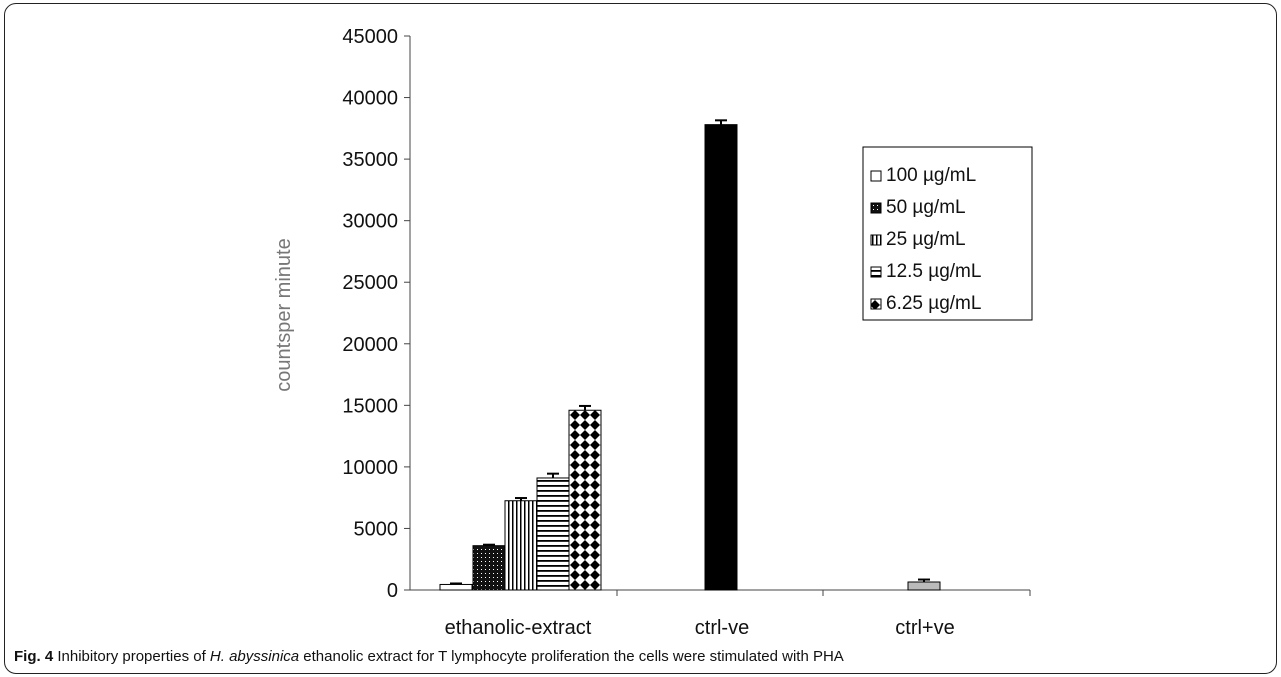 Image resolution: width=1281 pixels, height=677 pixels. Describe the element at coordinates (933, 271) in the screenshot. I see `legend-label: 12.5 µg/mL` at that location.